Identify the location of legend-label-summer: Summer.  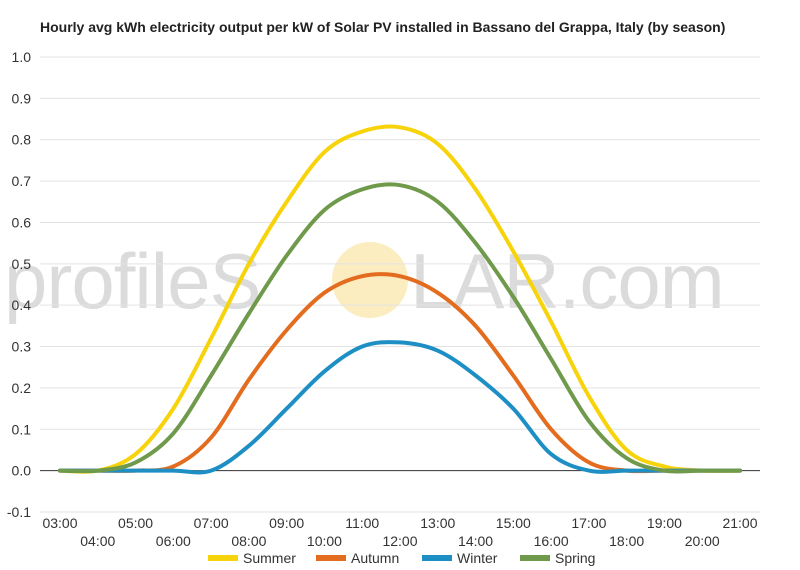
(269, 558).